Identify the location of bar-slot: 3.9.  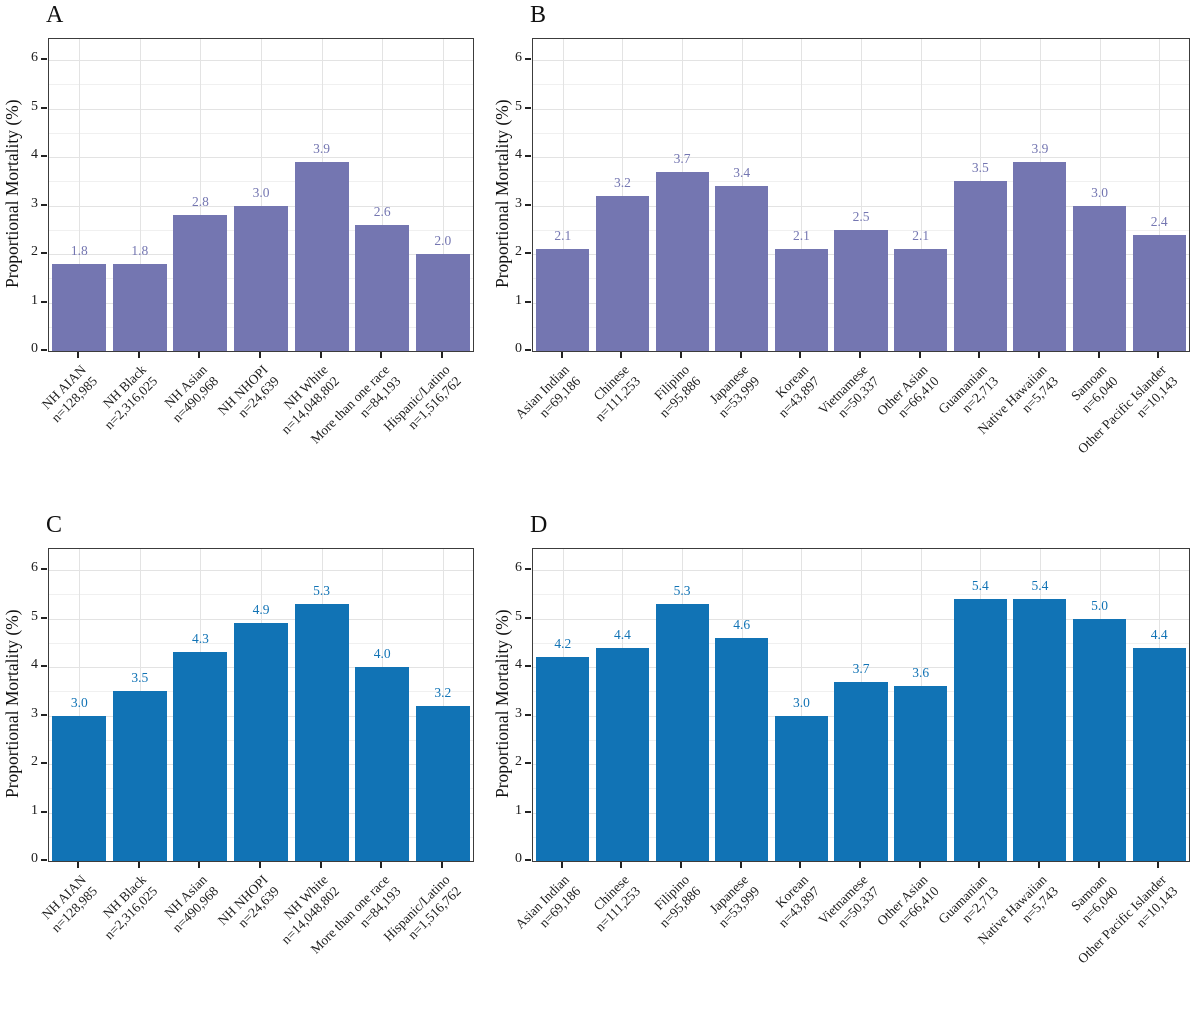
(1040, 195).